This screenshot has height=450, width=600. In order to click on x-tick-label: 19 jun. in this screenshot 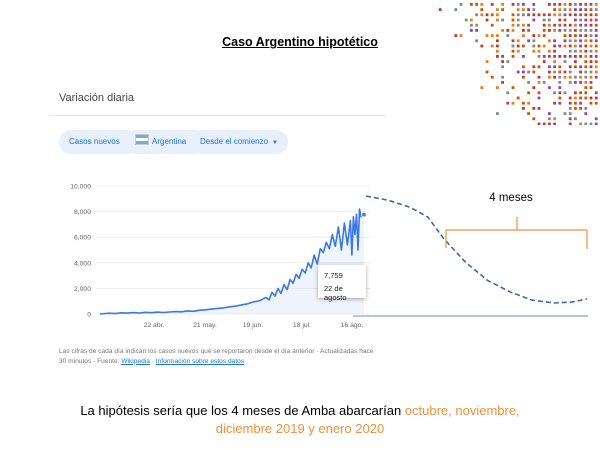, I will do `click(253, 325)`.